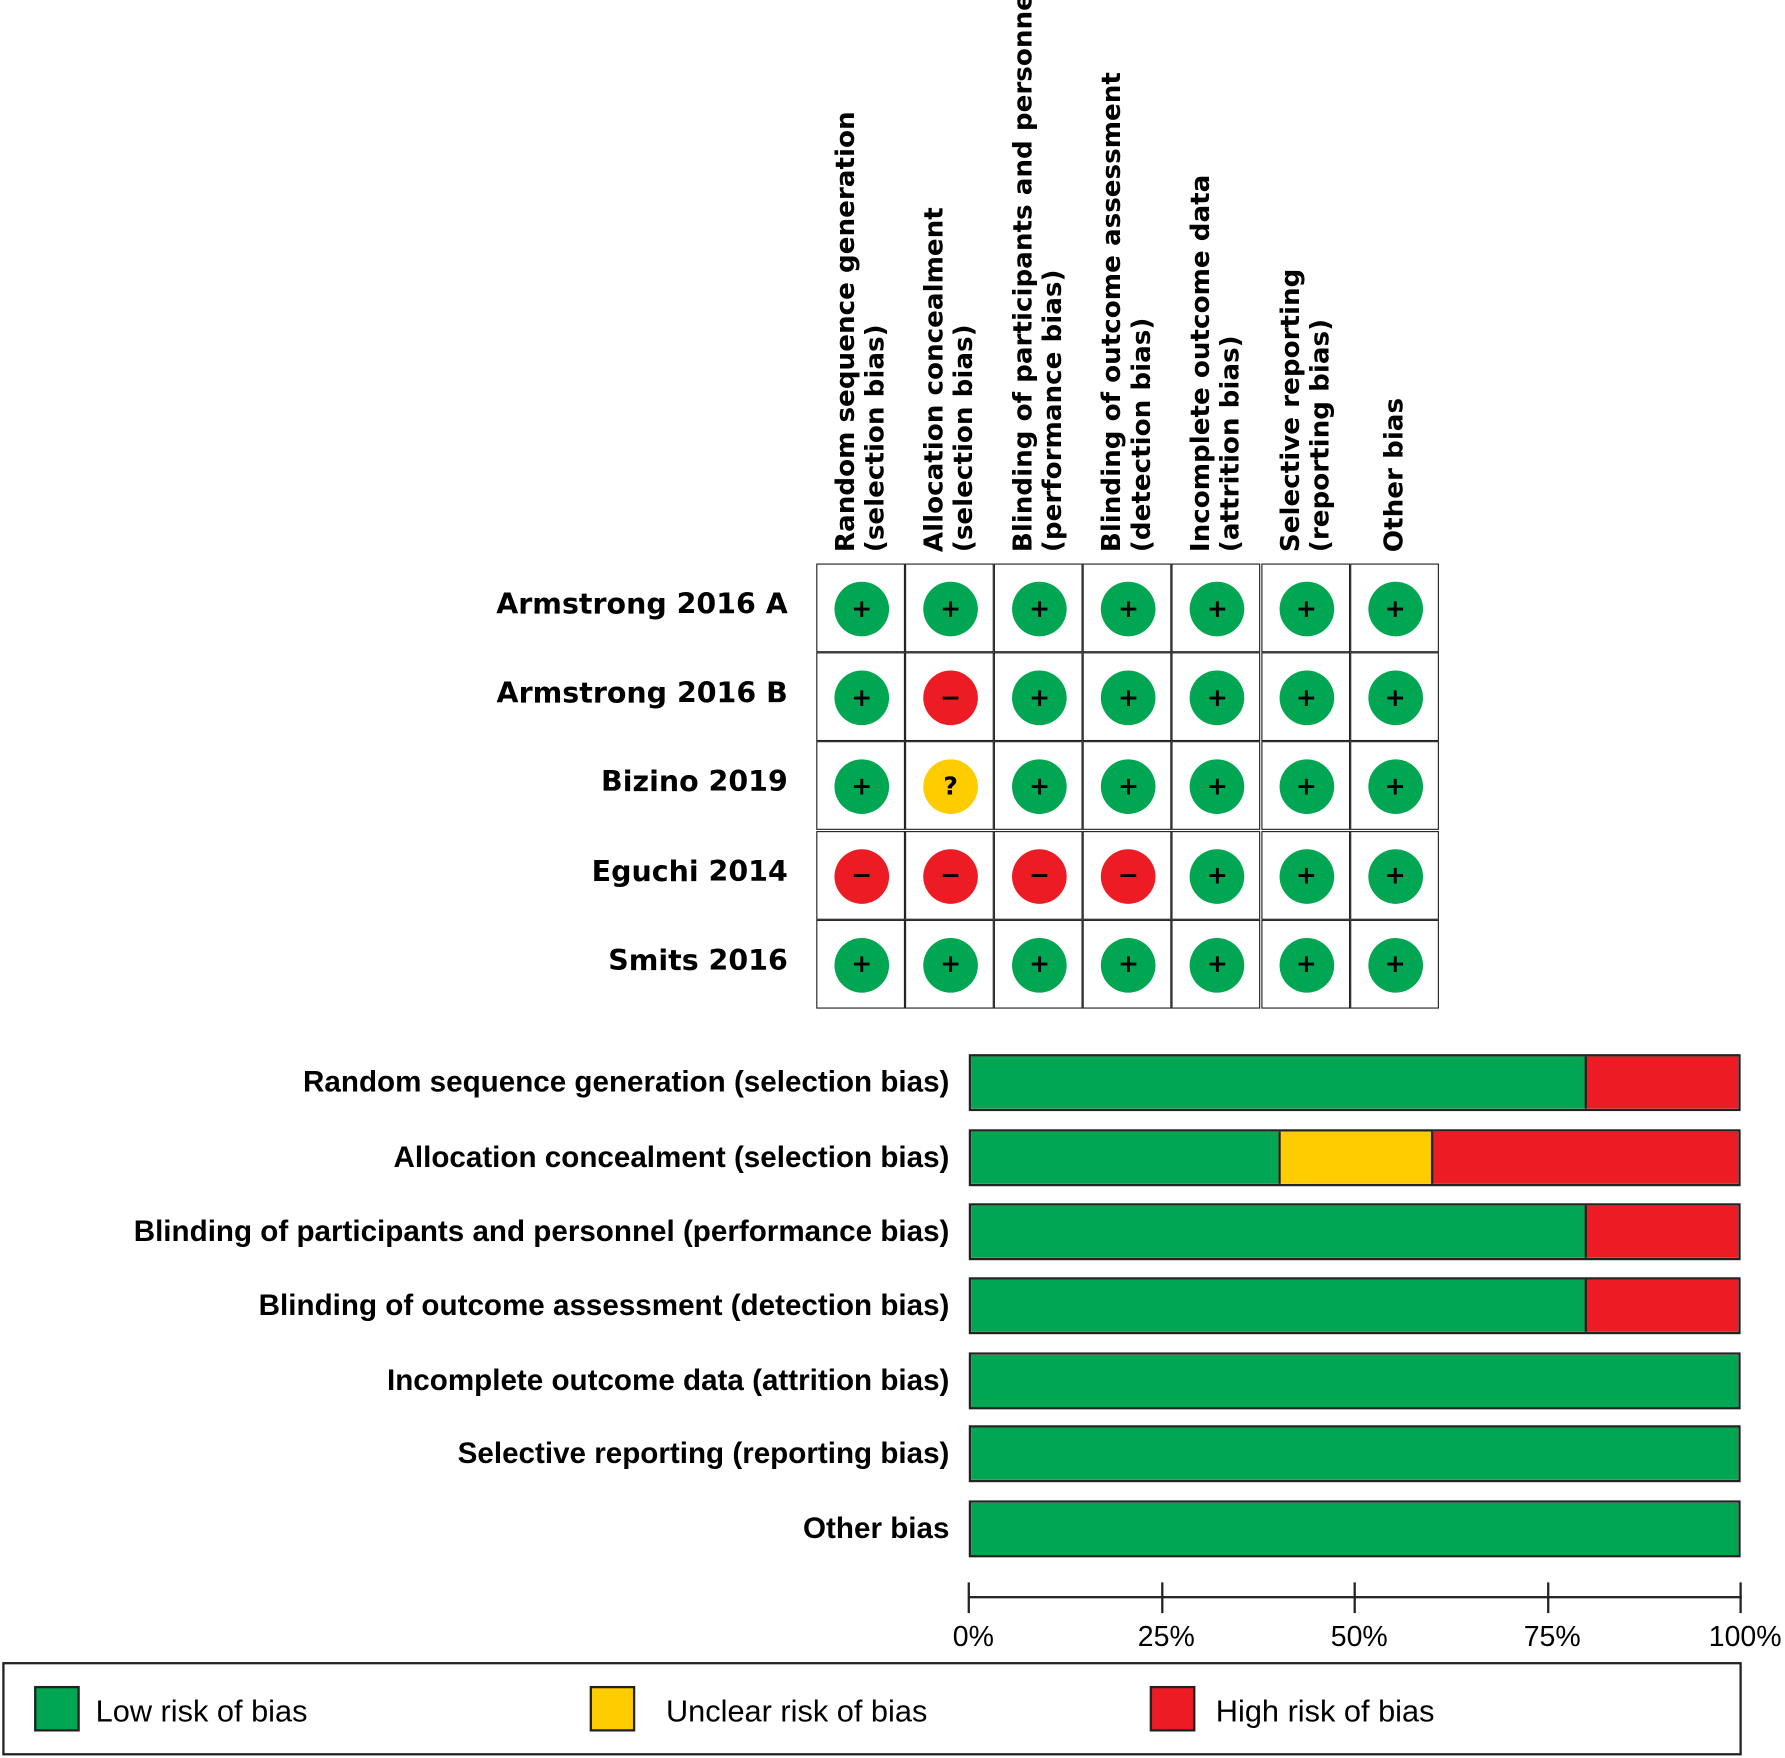  What do you see at coordinates (1745, 1637) in the screenshot?
I see `x-tick-label: 100%` at bounding box center [1745, 1637].